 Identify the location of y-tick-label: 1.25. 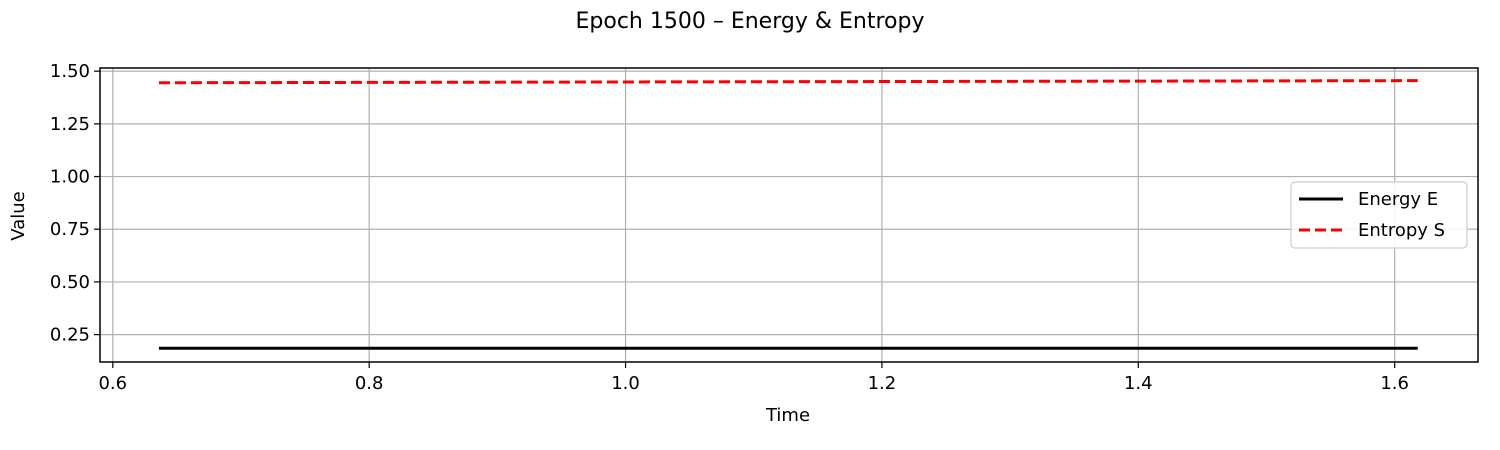
(70, 124).